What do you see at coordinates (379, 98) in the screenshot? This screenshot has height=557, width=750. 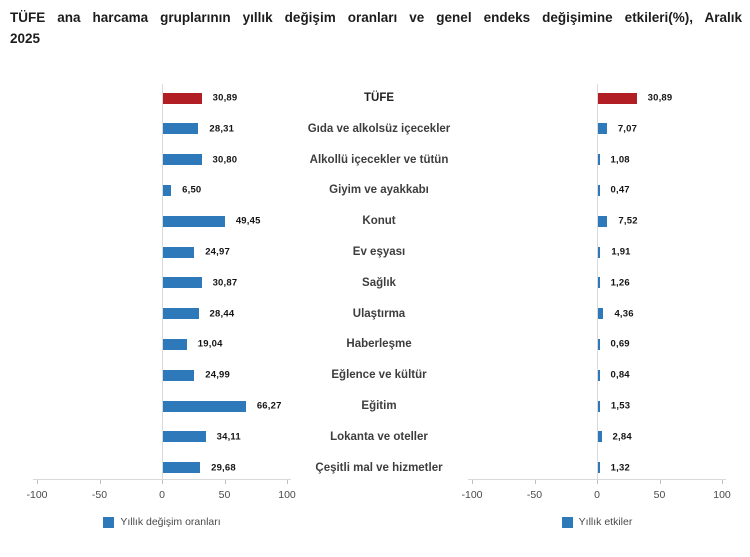 I see `category-label: TÜFE` at bounding box center [379, 98].